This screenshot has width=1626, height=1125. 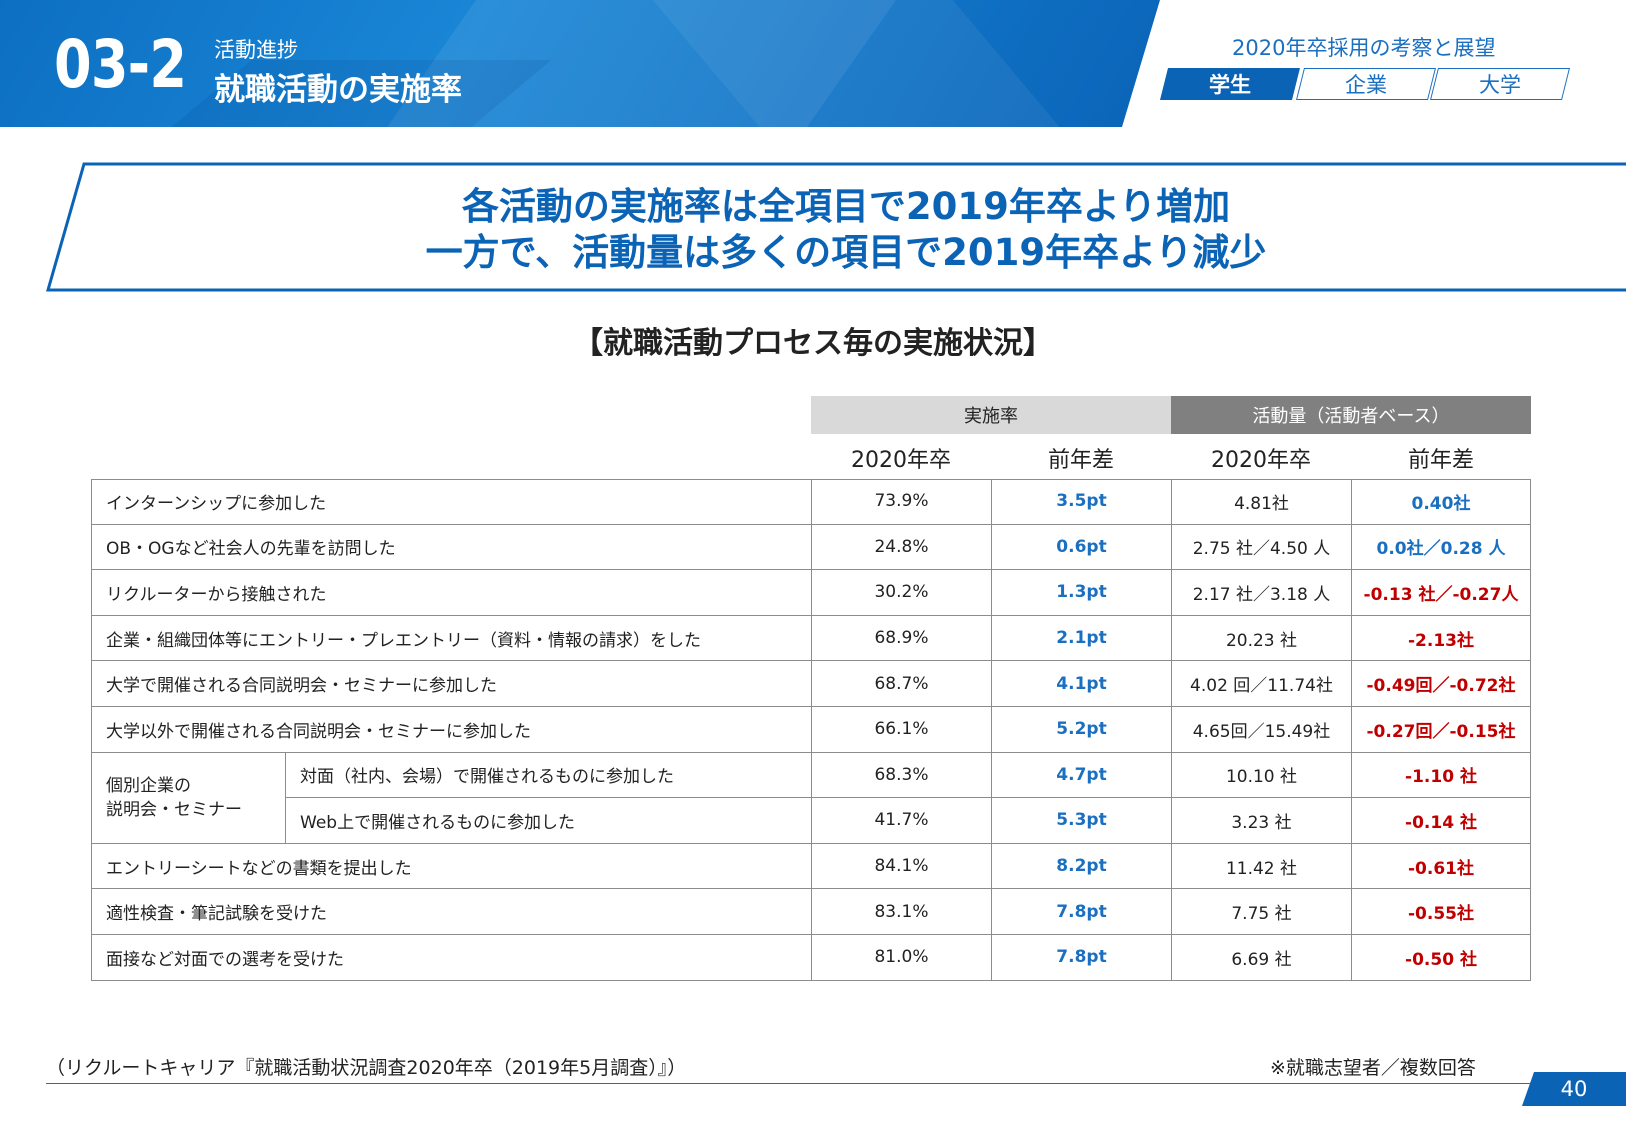 What do you see at coordinates (1441, 593) in the screenshot?
I see `amount-diff: -0.13 社／-0.27人` at bounding box center [1441, 593].